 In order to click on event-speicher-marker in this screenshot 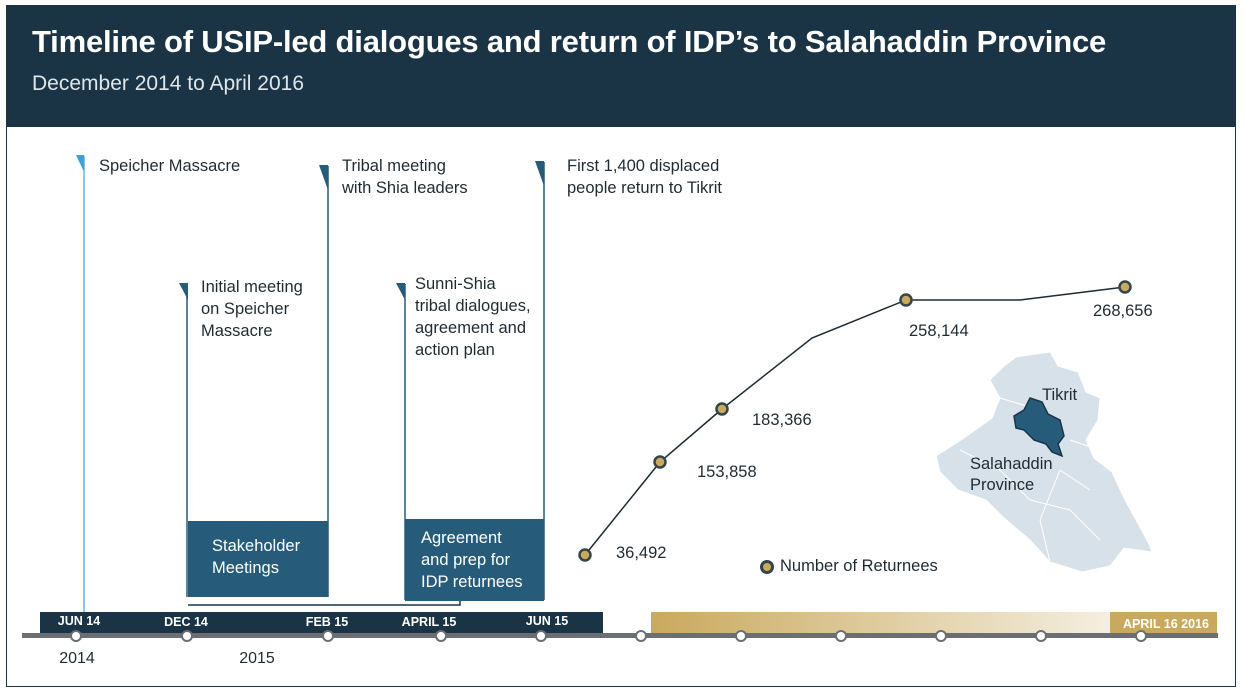, I will do `click(80, 383)`.